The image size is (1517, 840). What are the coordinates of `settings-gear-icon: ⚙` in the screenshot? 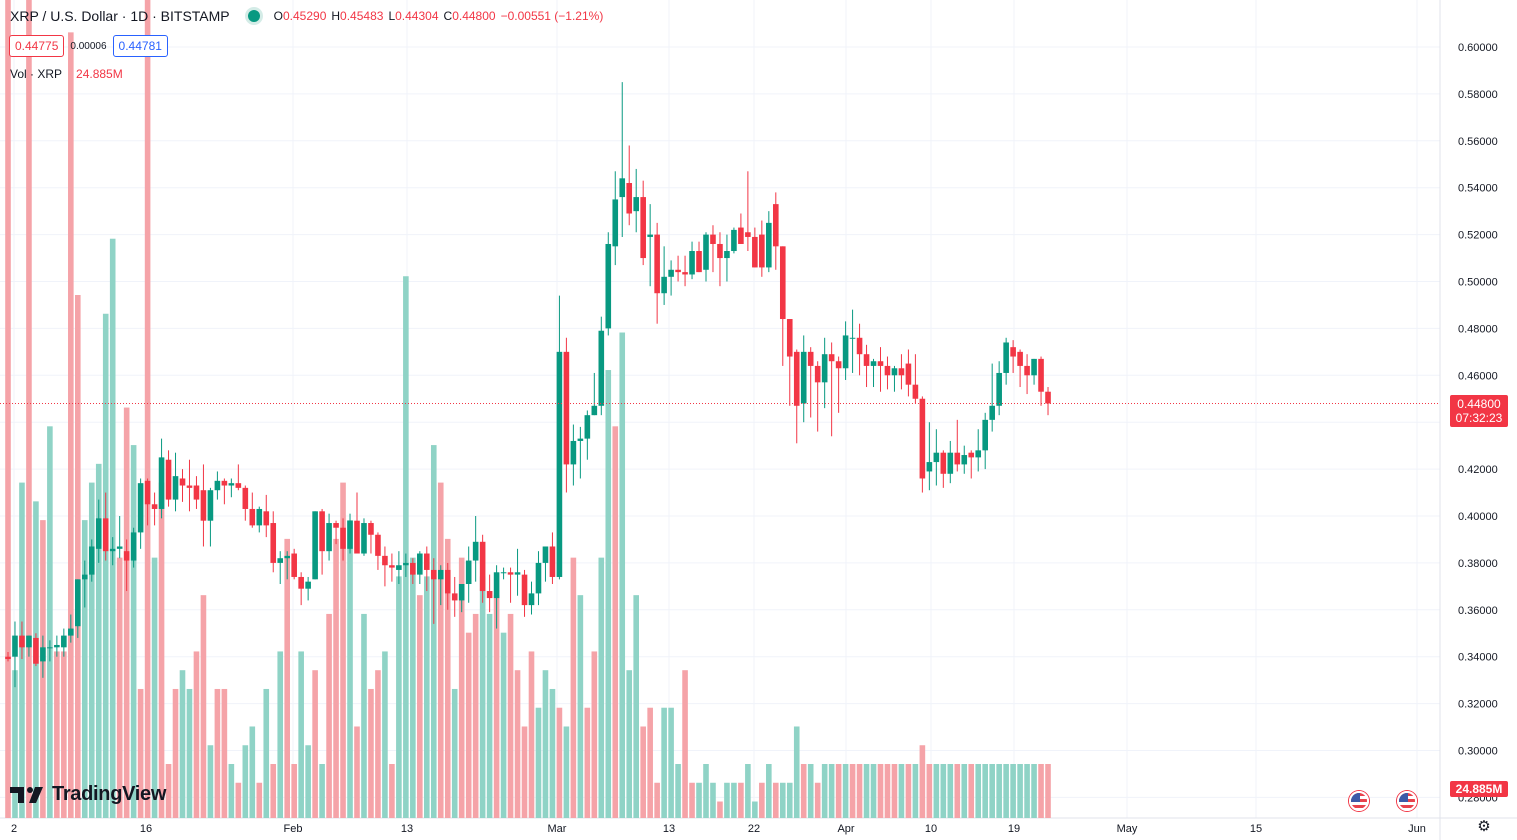 It's located at (1484, 826).